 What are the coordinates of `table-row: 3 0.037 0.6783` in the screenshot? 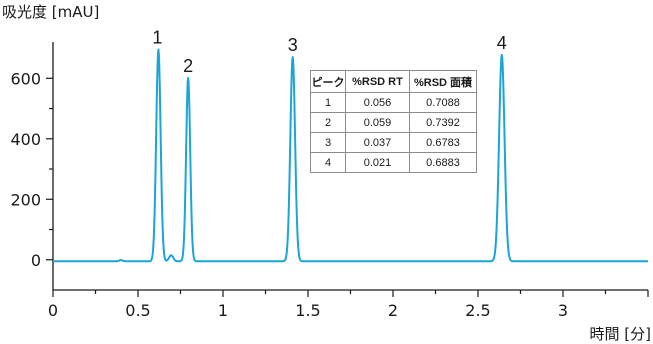 It's located at (393, 142).